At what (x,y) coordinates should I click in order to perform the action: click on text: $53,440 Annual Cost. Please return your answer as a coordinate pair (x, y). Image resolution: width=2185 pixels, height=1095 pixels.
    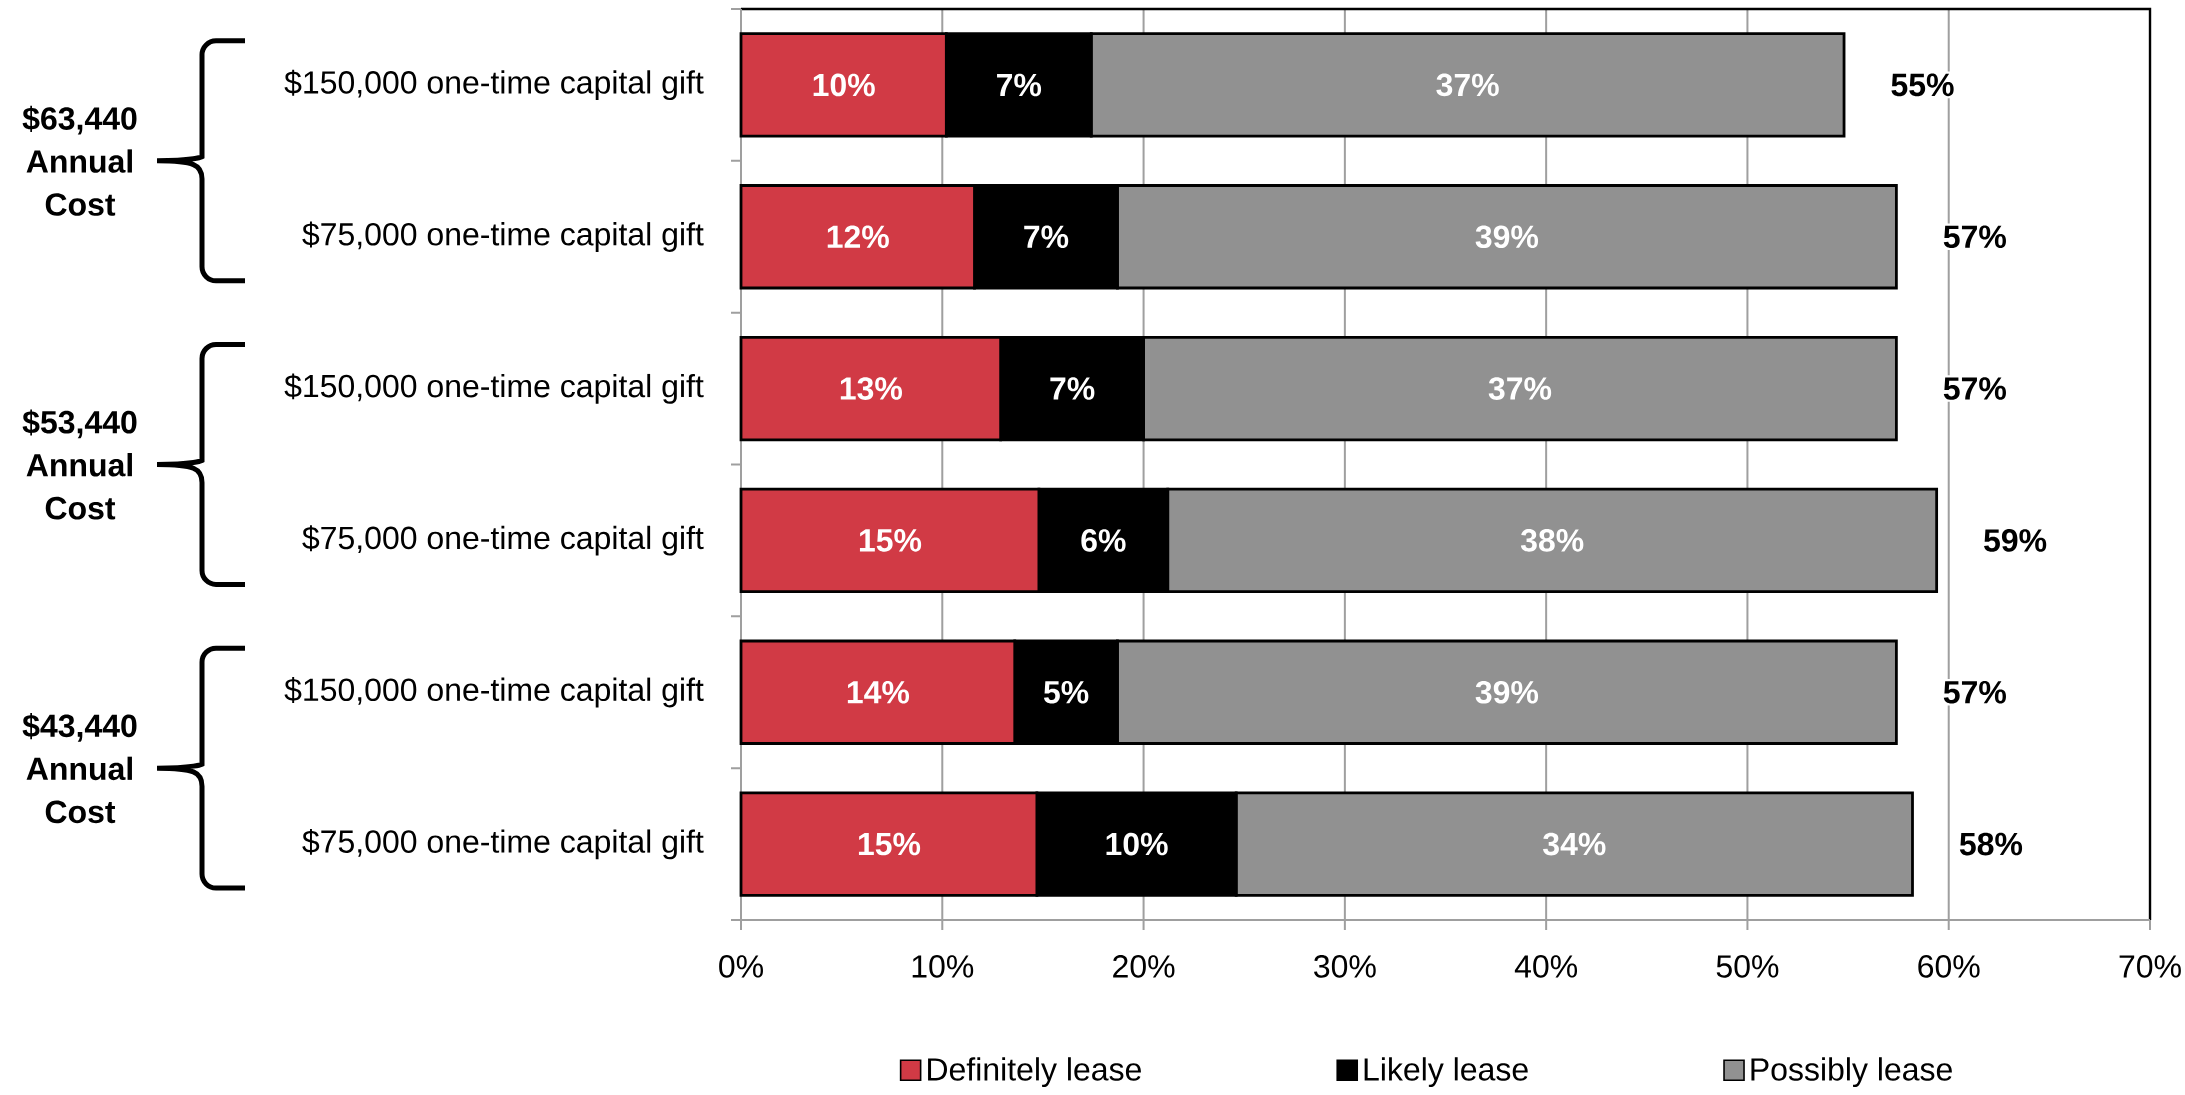
    Looking at the image, I should click on (79, 464).